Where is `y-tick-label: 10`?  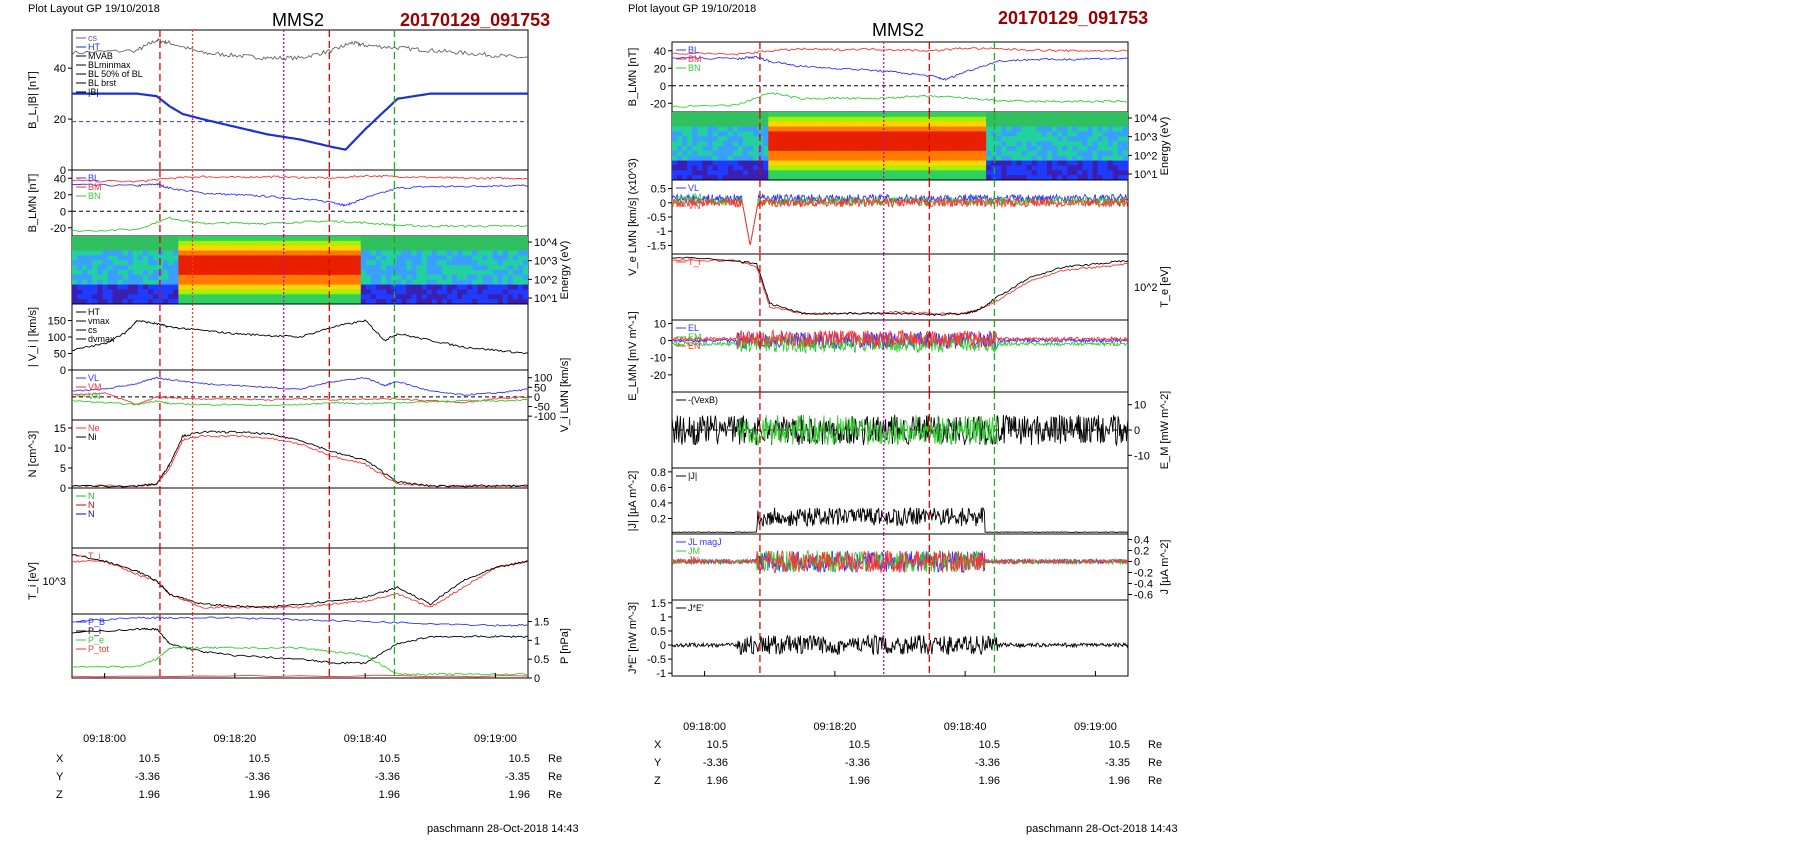 y-tick-label: 10 is located at coordinates (60, 449).